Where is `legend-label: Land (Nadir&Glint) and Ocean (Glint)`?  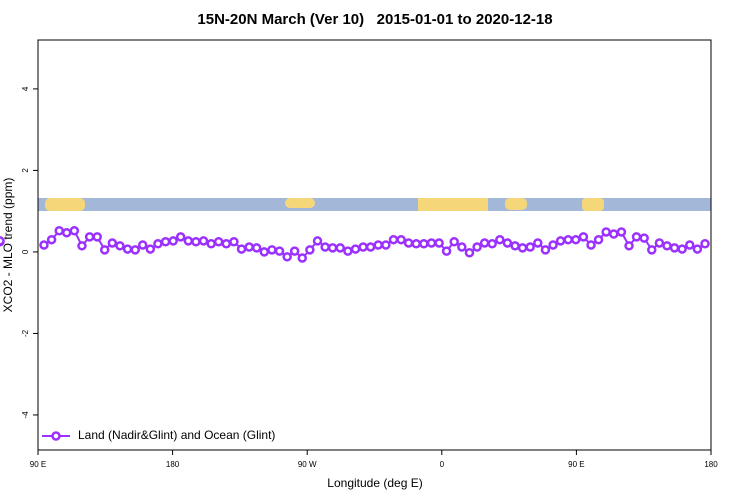
legend-label: Land (Nadir&Glint) and Ocean (Glint) is located at coordinates (176, 435).